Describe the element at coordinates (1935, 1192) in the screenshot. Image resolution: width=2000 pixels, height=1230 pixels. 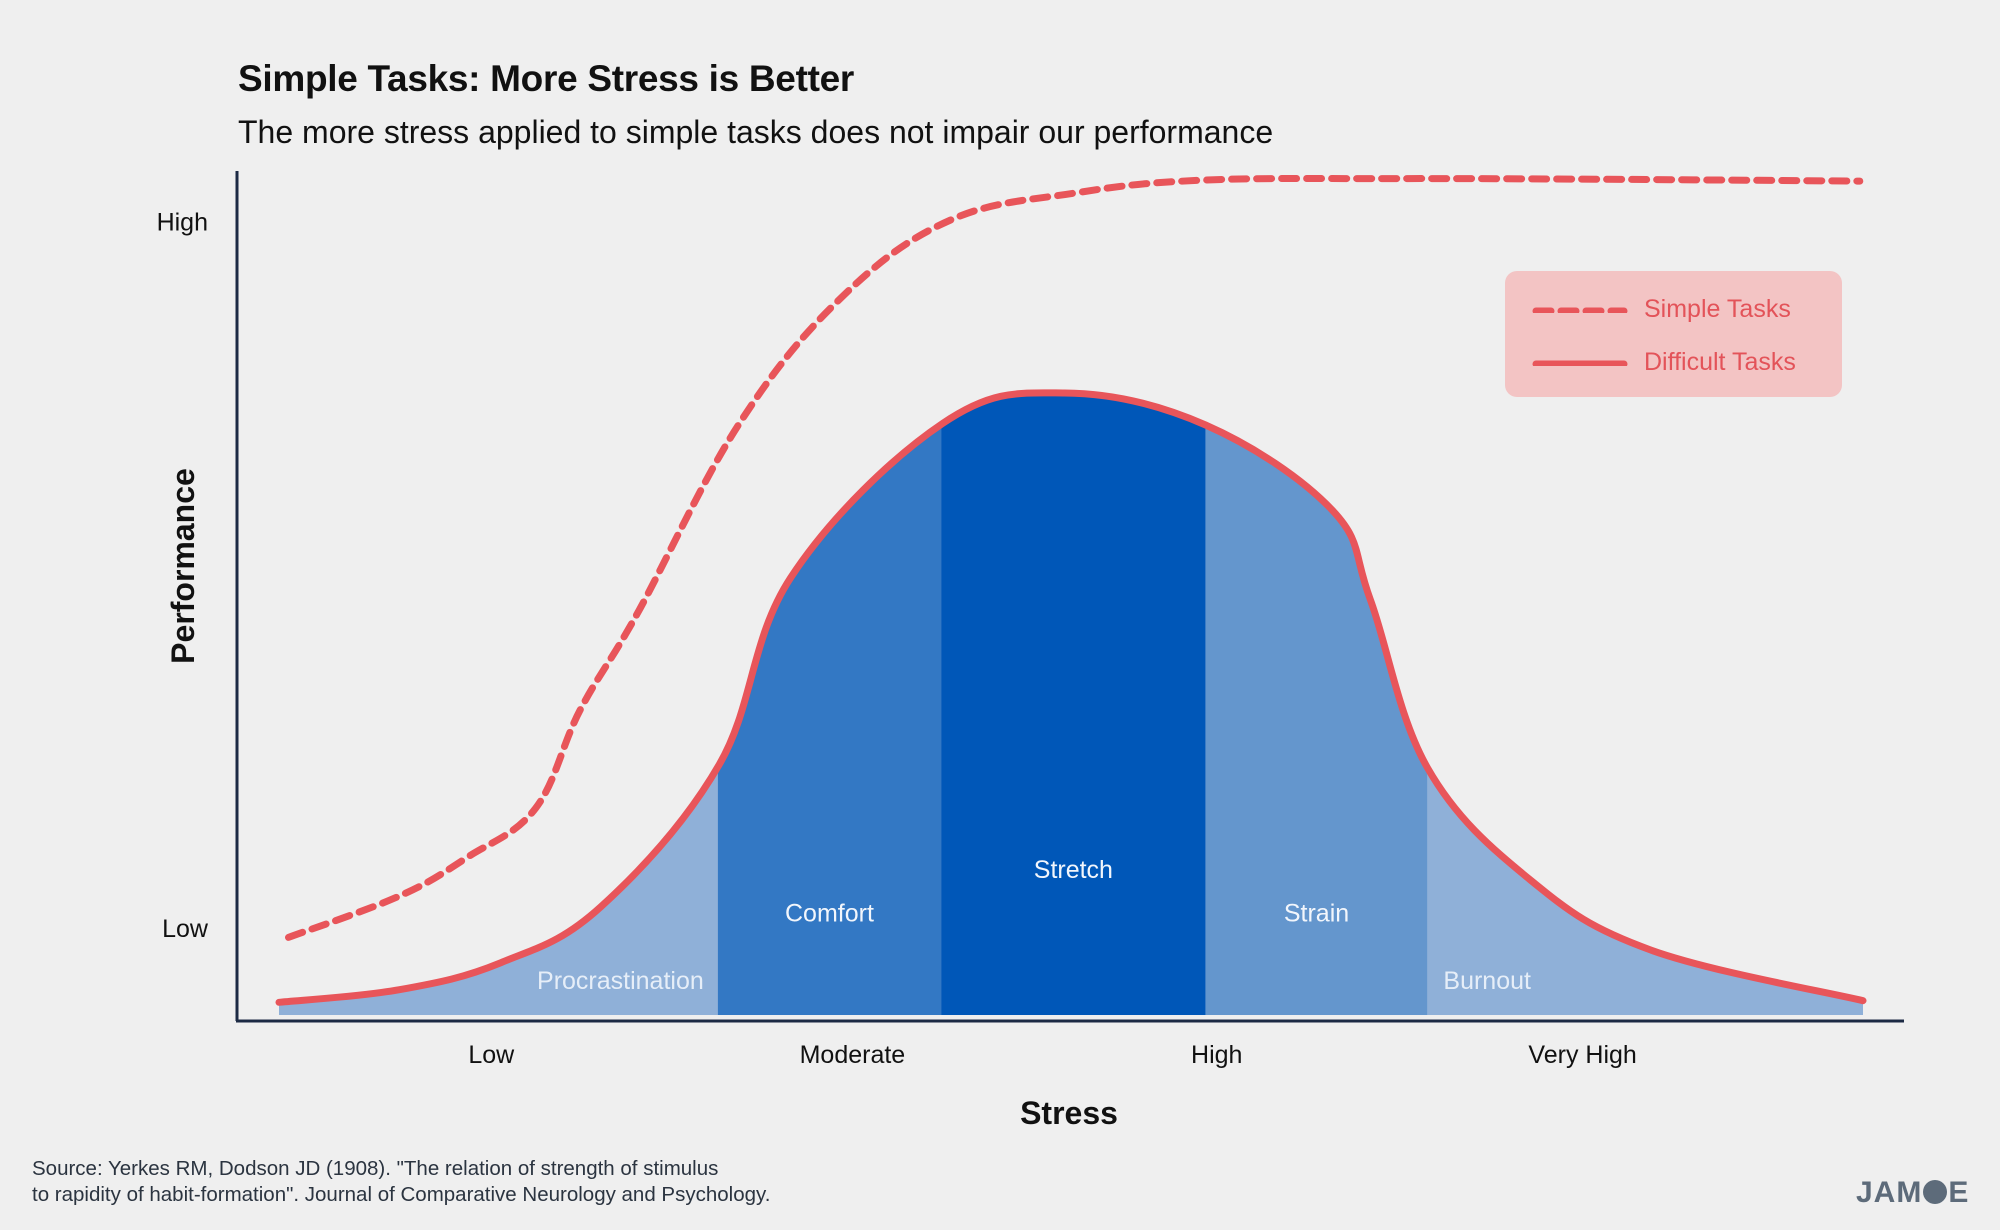
I see `logo-circle-icon` at that location.